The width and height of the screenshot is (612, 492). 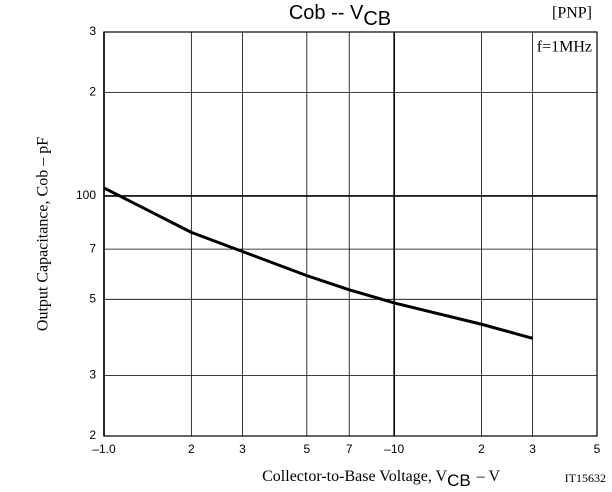 What do you see at coordinates (459, 480) in the screenshot?
I see `x-label-sub: CB` at bounding box center [459, 480].